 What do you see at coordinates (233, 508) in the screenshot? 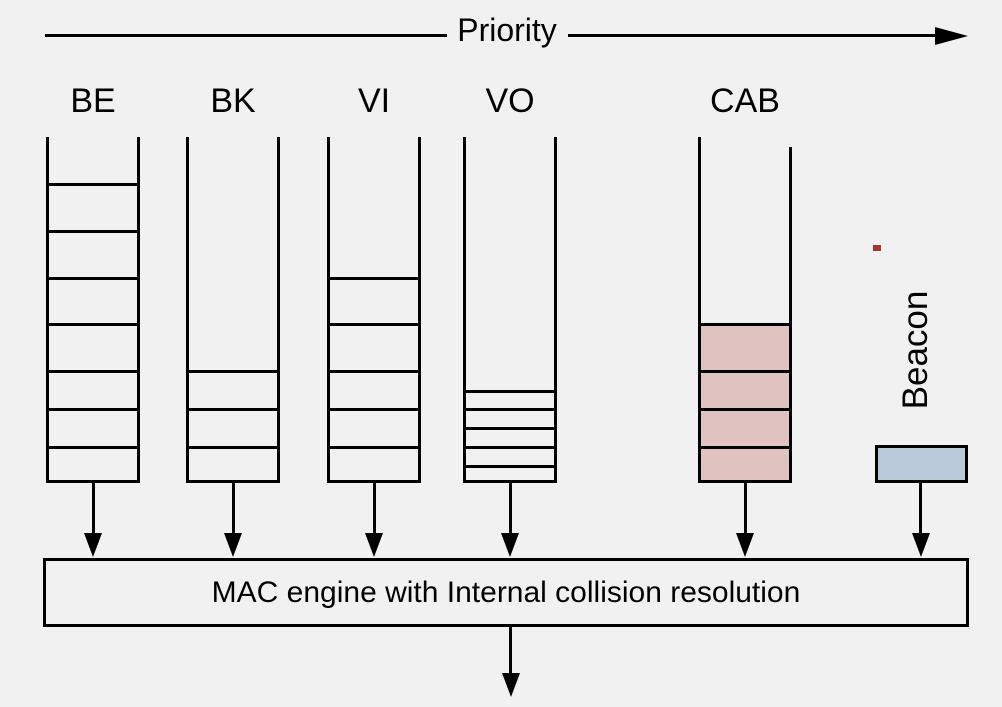
I see `queue-bk-arrow-stem` at bounding box center [233, 508].